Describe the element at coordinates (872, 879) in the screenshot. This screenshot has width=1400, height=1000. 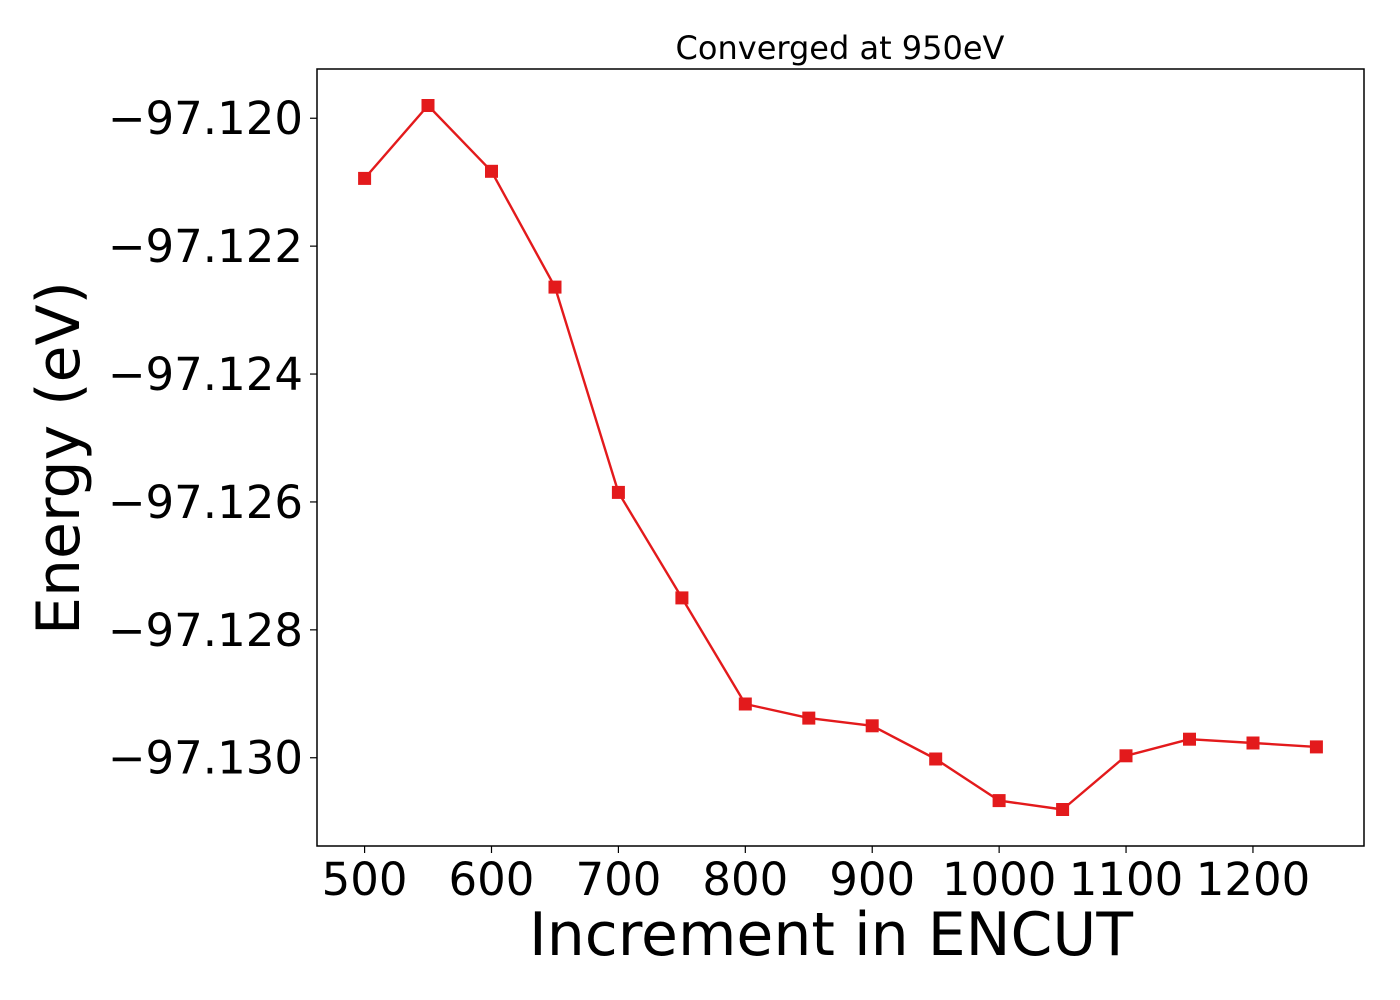
I see `x-tick-label: 900` at that location.